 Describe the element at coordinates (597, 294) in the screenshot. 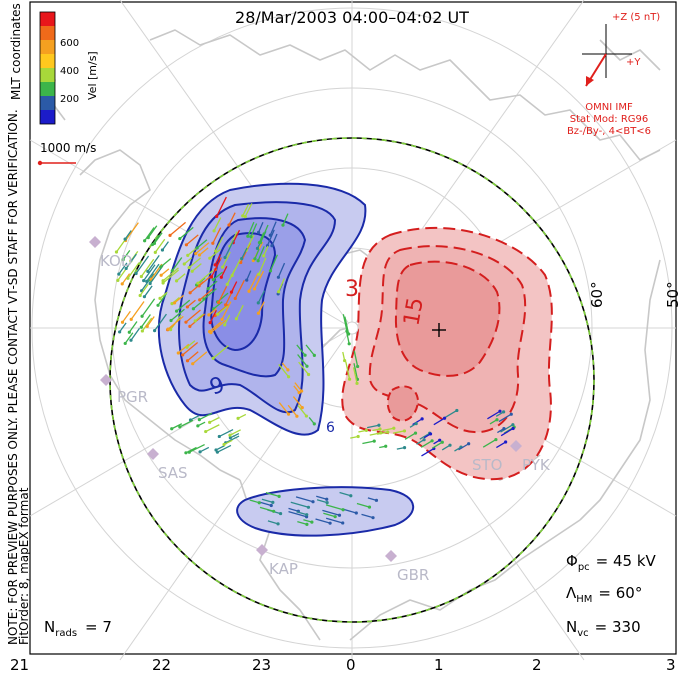

I see `latitude-label-60: 60°` at that location.